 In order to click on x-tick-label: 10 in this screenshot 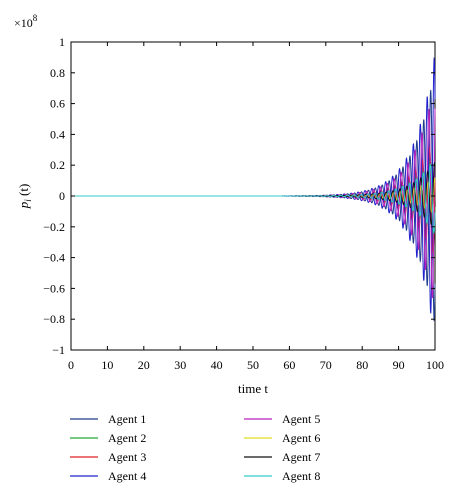, I will do `click(107, 365)`.